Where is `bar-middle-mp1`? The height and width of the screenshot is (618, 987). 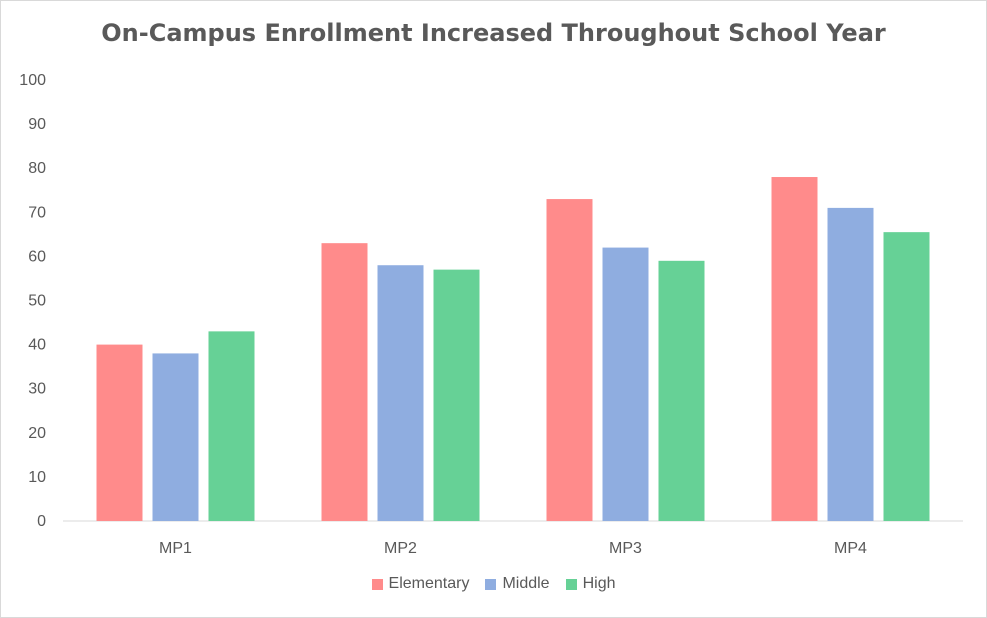
bar-middle-mp1 is located at coordinates (175, 437).